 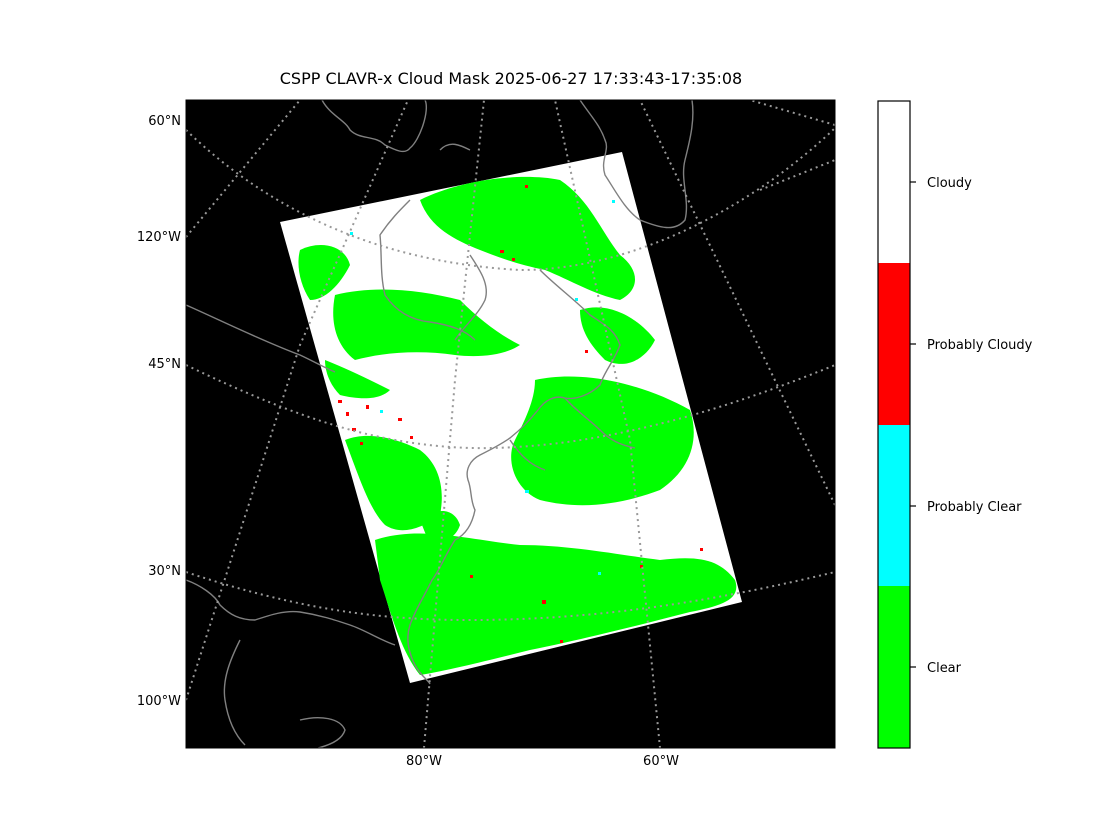 What do you see at coordinates (482, 387) in the screenshot?
I see `probably-clear-speckles` at bounding box center [482, 387].